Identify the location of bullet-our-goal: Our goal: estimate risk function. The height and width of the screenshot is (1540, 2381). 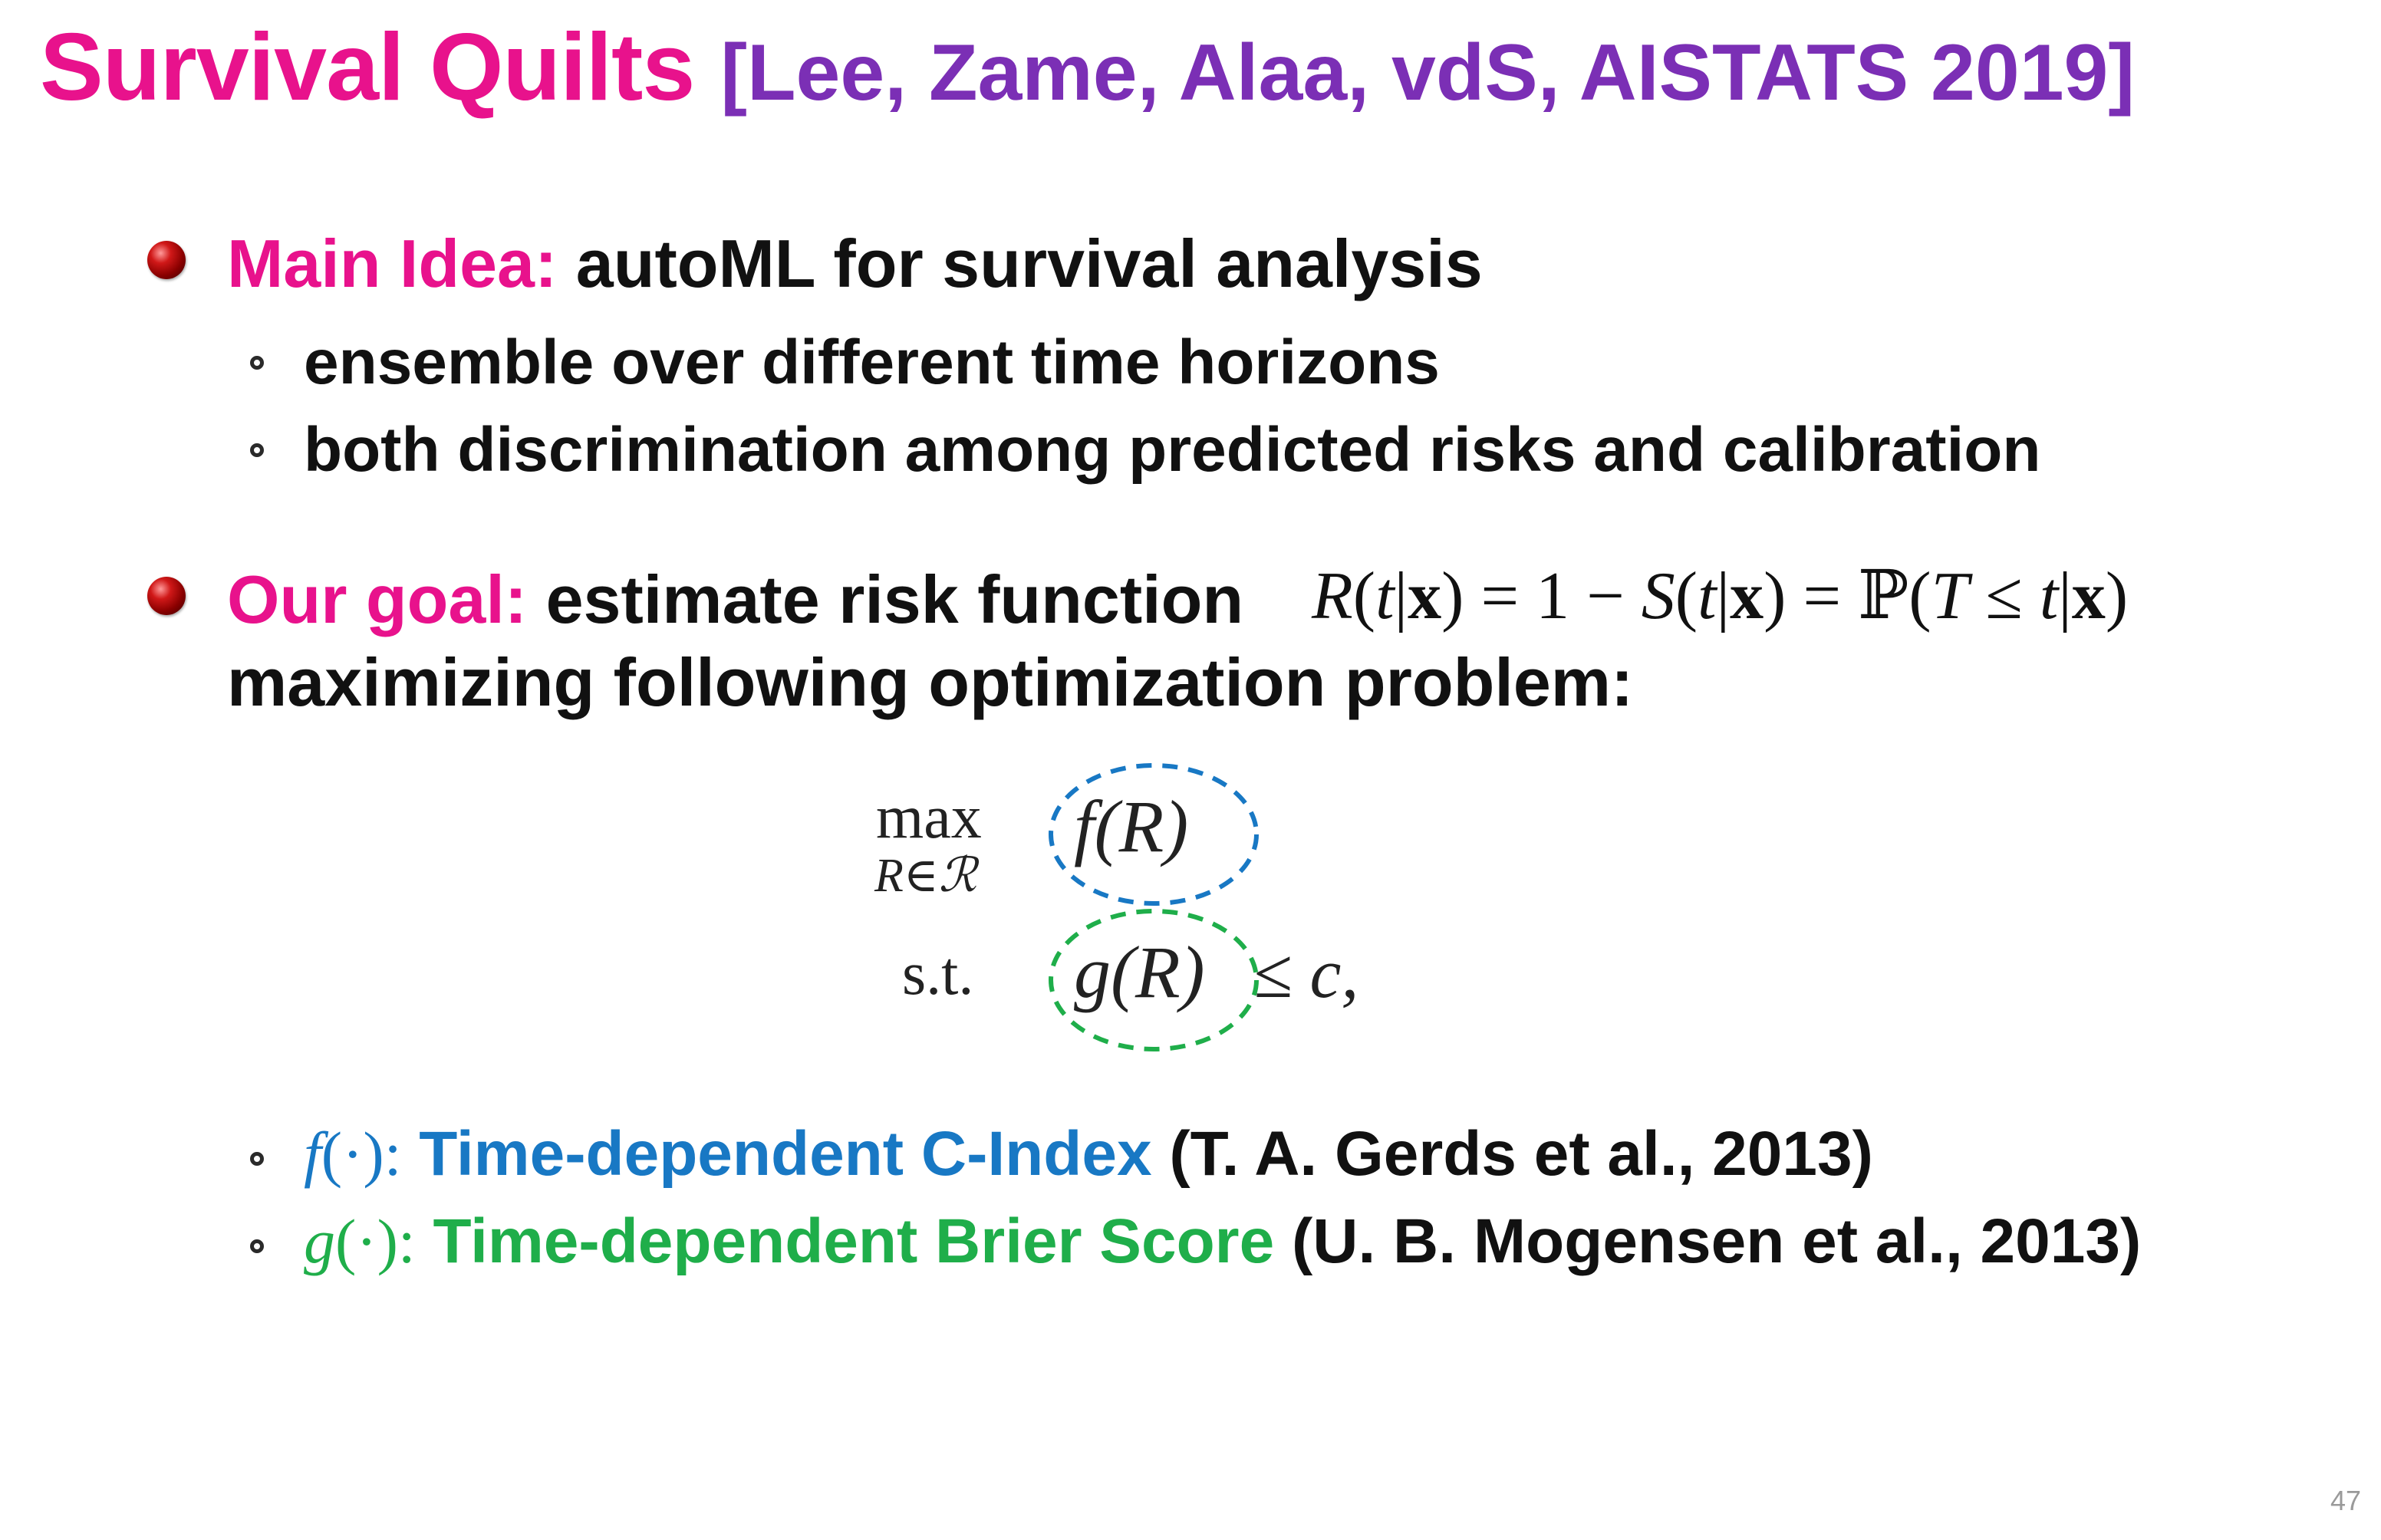
(735, 599).